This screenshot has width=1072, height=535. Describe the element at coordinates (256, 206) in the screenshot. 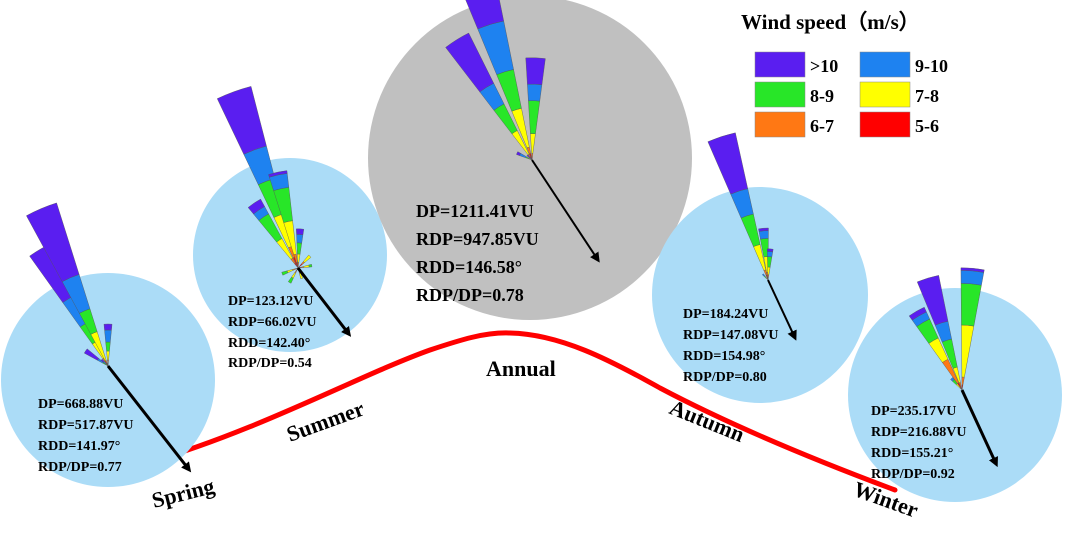

I see `summer-petal-1-band-gt10` at that location.